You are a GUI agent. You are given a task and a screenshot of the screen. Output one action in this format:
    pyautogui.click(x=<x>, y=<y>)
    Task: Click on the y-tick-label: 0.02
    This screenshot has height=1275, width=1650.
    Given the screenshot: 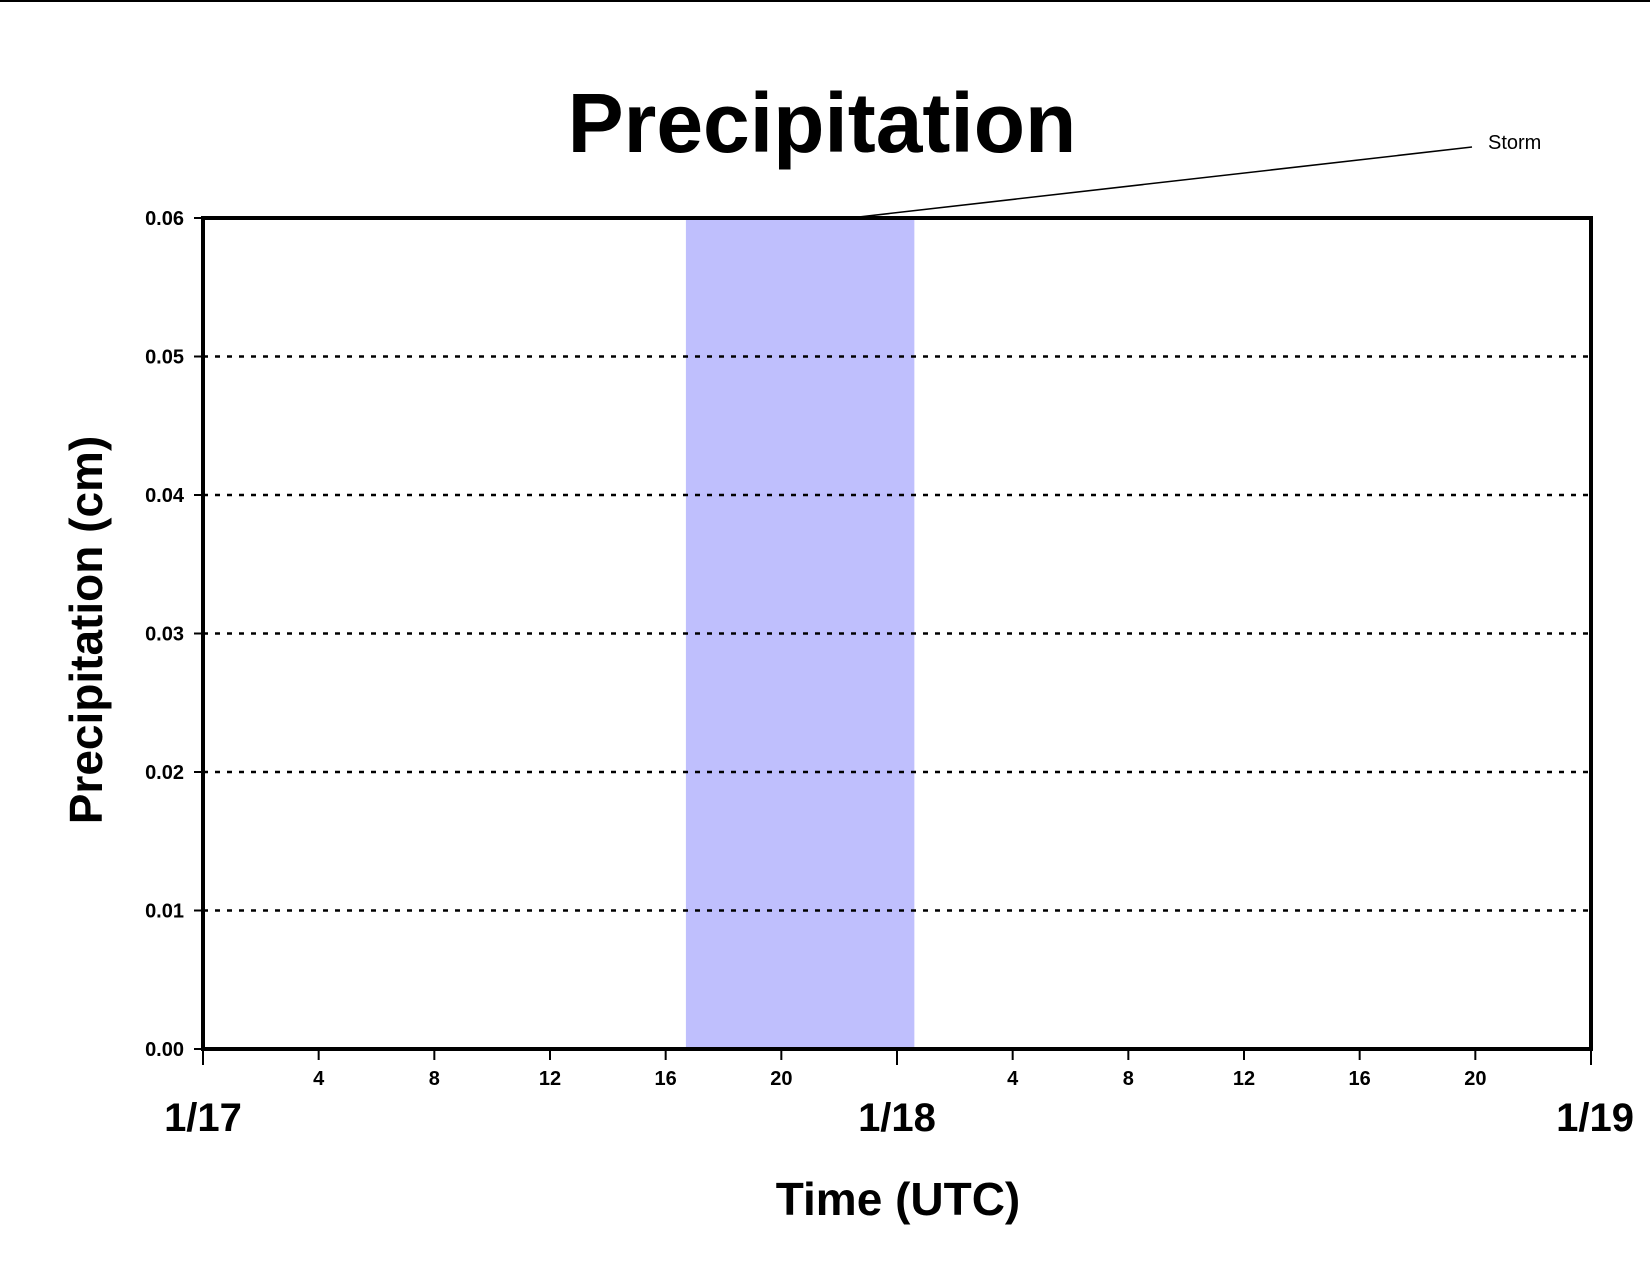 What is the action you would take?
    pyautogui.click(x=164, y=773)
    